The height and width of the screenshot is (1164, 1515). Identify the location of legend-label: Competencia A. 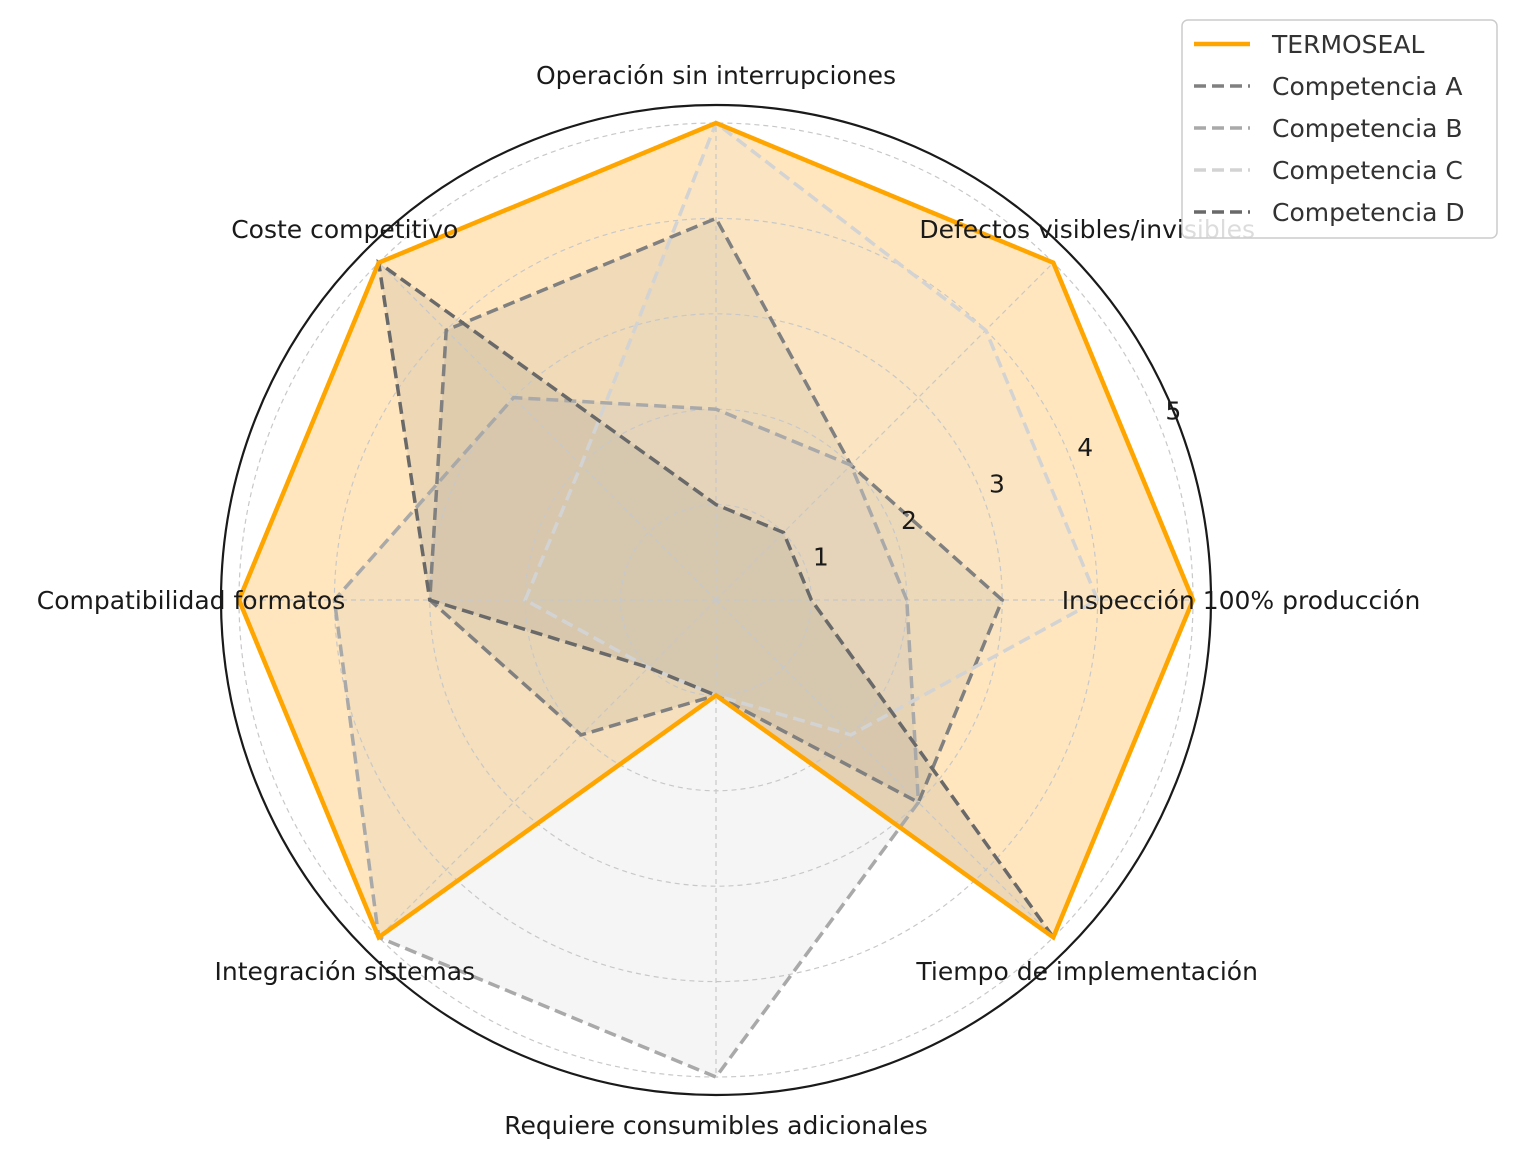
(1367, 86).